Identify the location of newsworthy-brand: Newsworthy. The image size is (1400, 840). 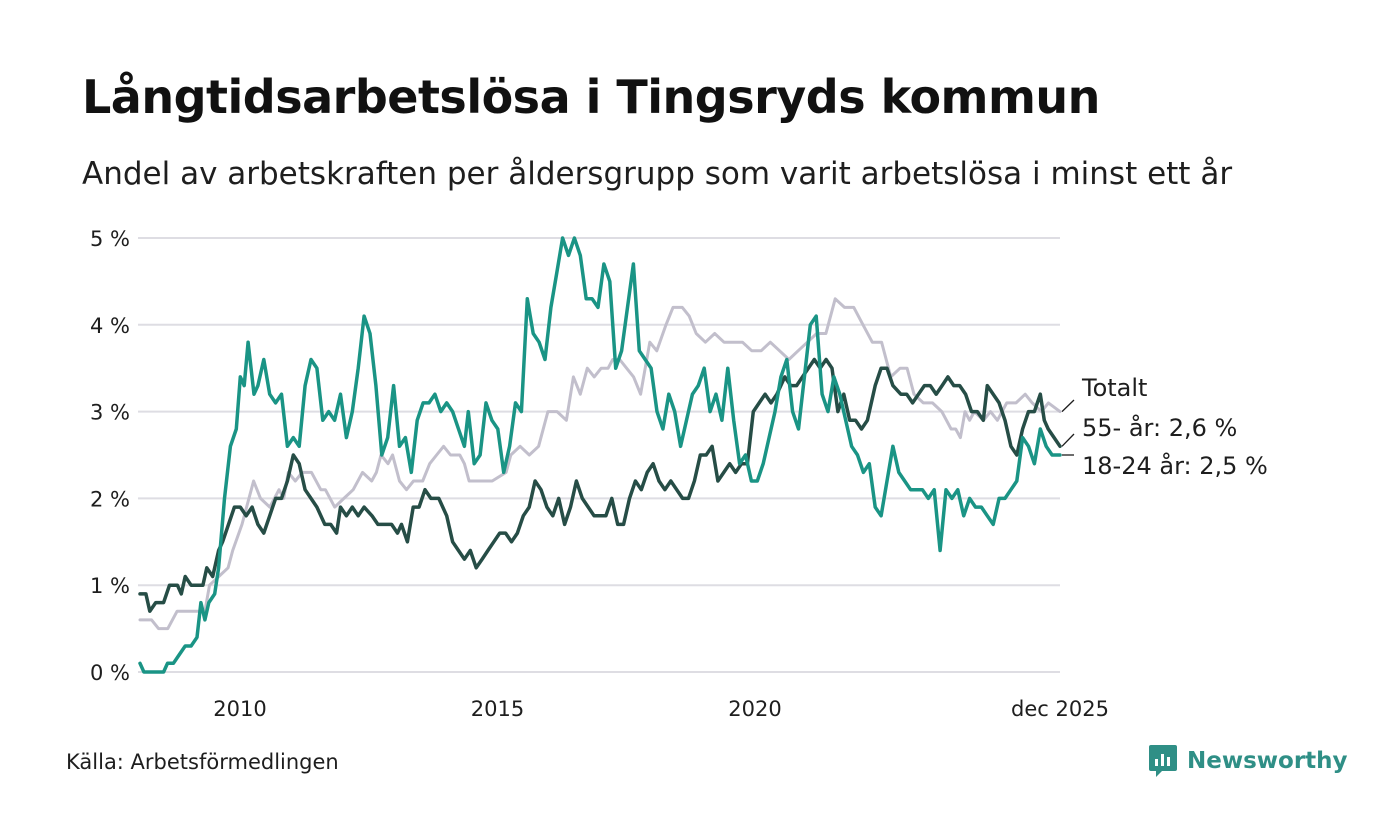
(1248, 761).